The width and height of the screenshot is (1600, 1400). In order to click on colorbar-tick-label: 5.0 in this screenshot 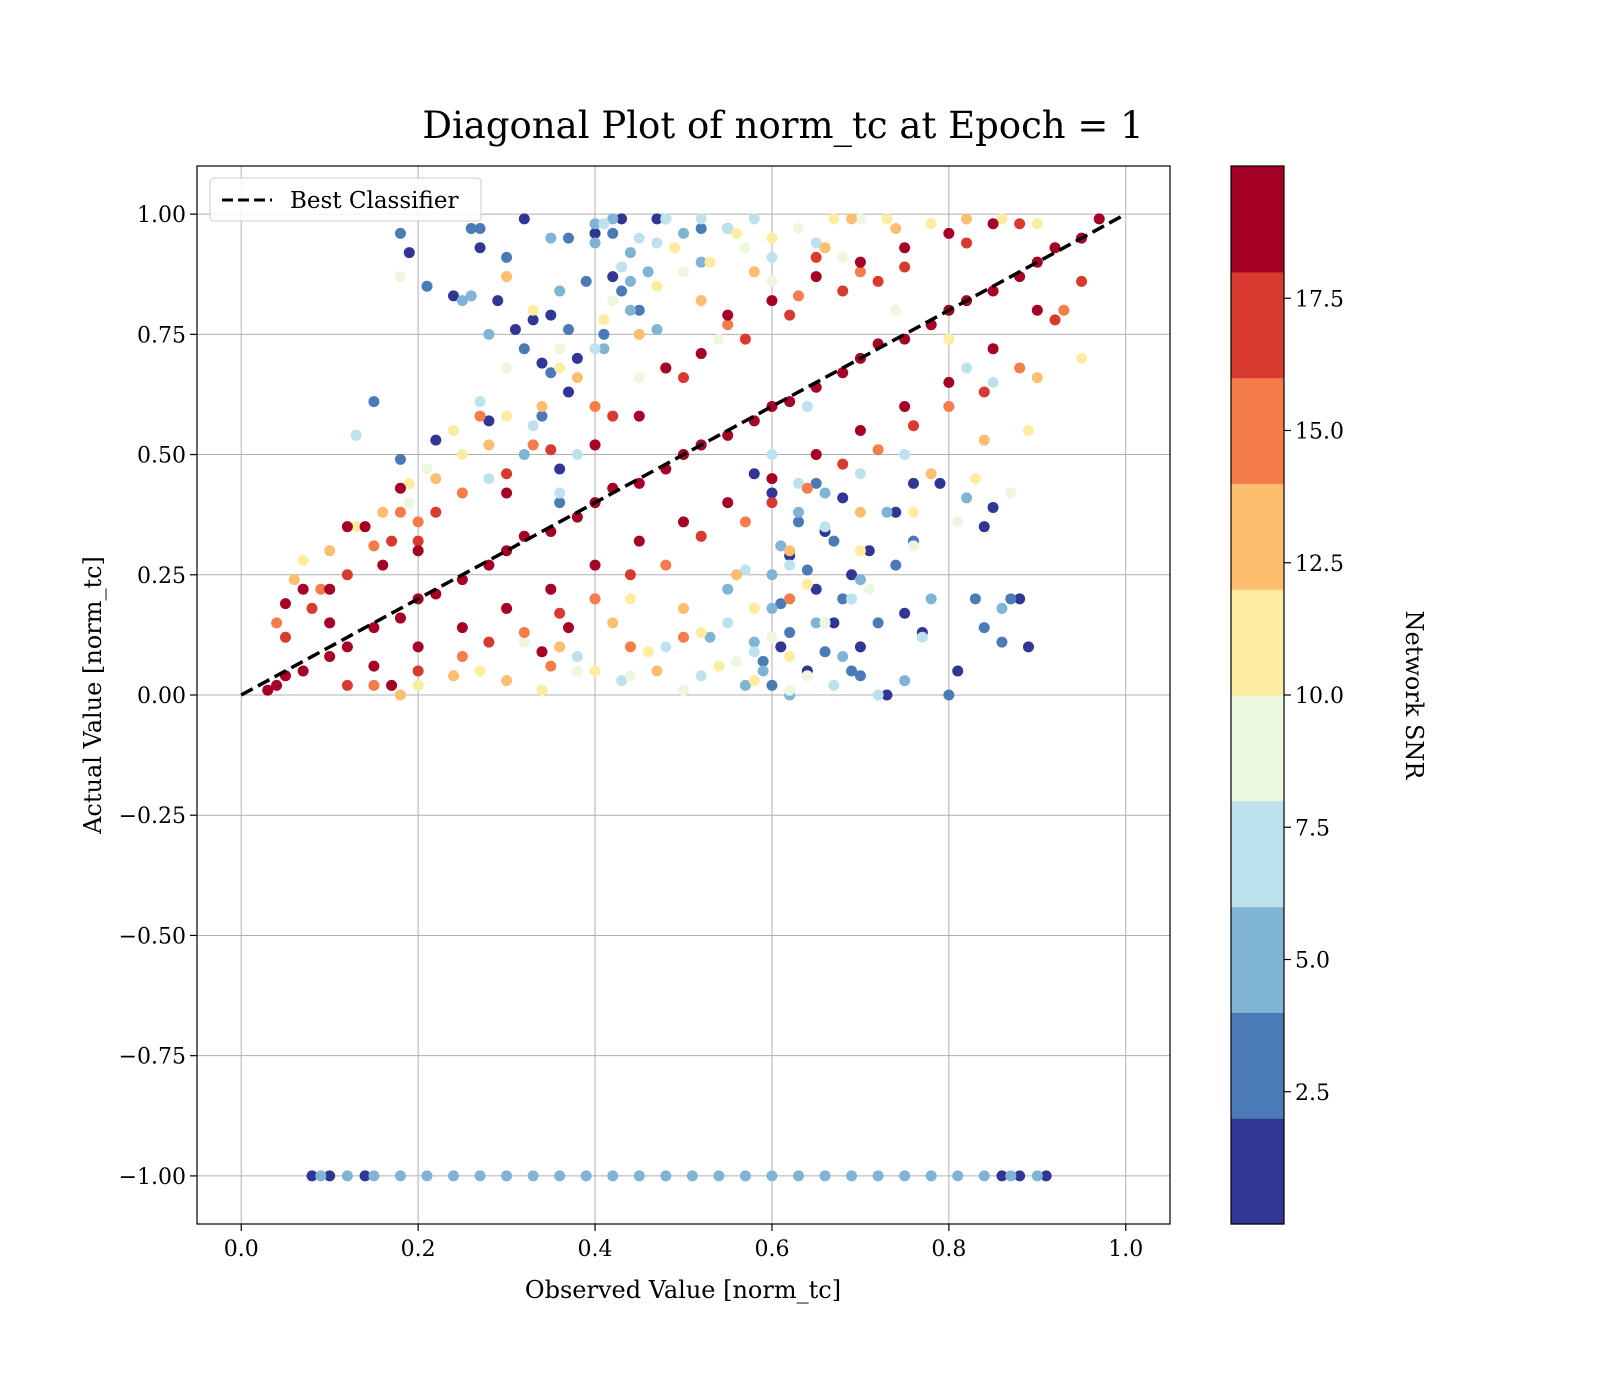, I will do `click(1312, 961)`.